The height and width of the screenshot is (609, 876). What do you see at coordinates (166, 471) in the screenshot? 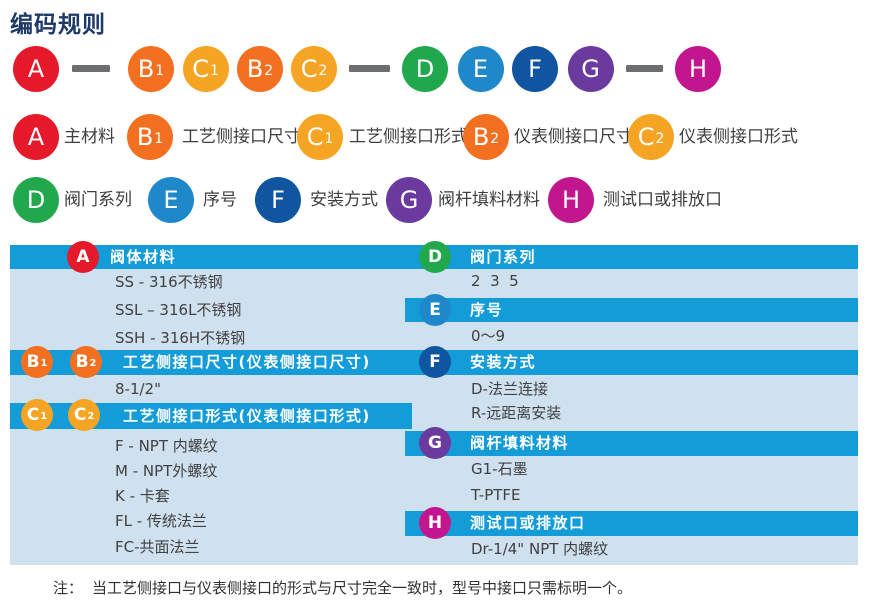
I see `table-item-C1C2-2: M - NPT外螺纹` at bounding box center [166, 471].